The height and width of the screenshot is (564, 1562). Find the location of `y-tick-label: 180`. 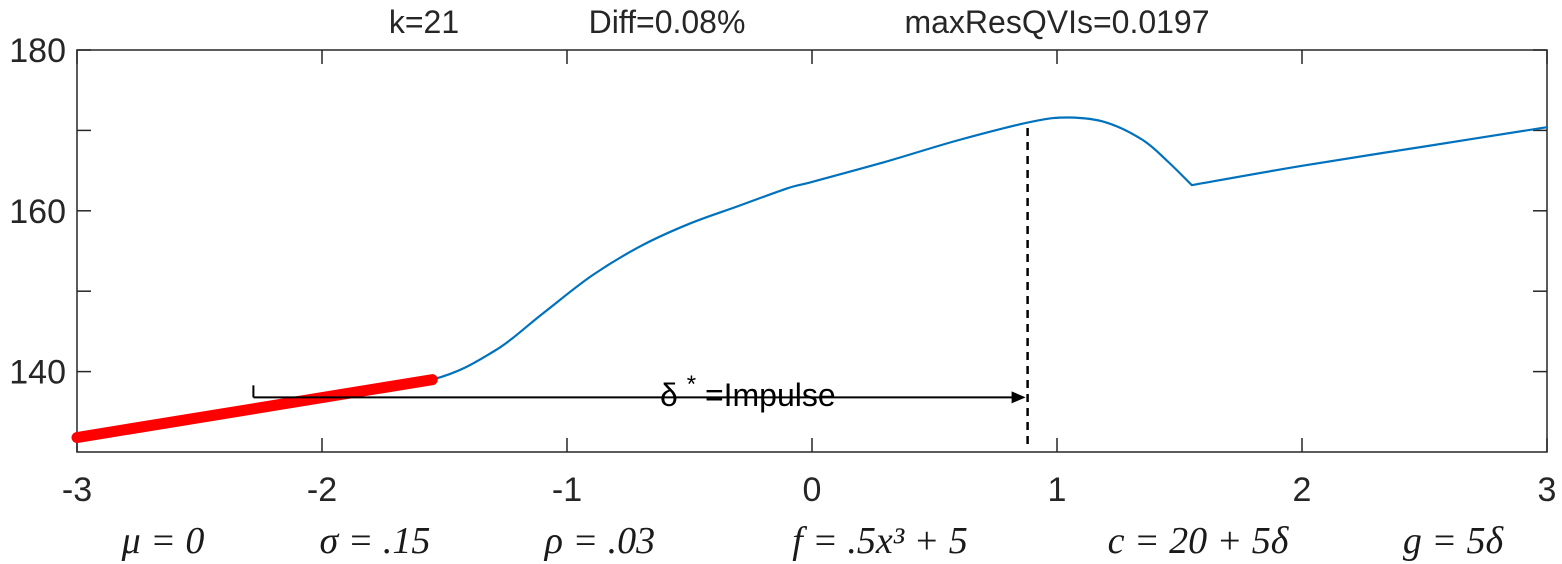

y-tick-label: 180 is located at coordinates (37, 51).